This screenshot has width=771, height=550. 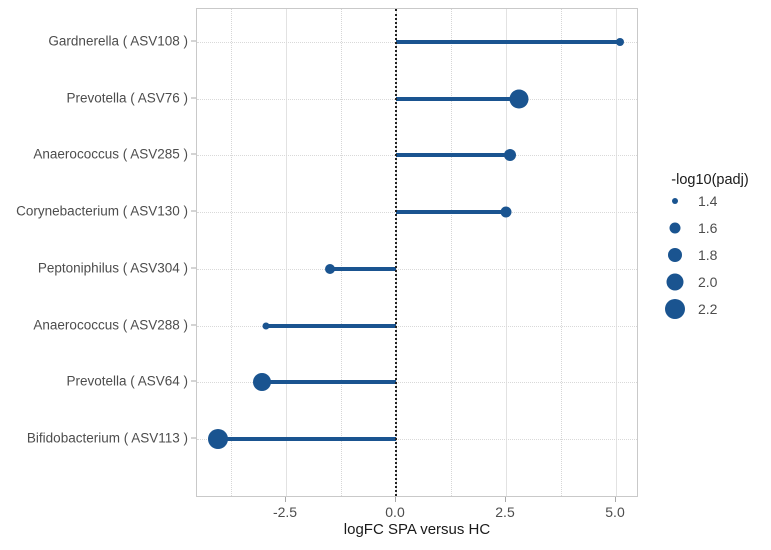 I want to click on y-axis-tick-label: Anaerococcus ( ASV288 ), so click(x=110, y=324).